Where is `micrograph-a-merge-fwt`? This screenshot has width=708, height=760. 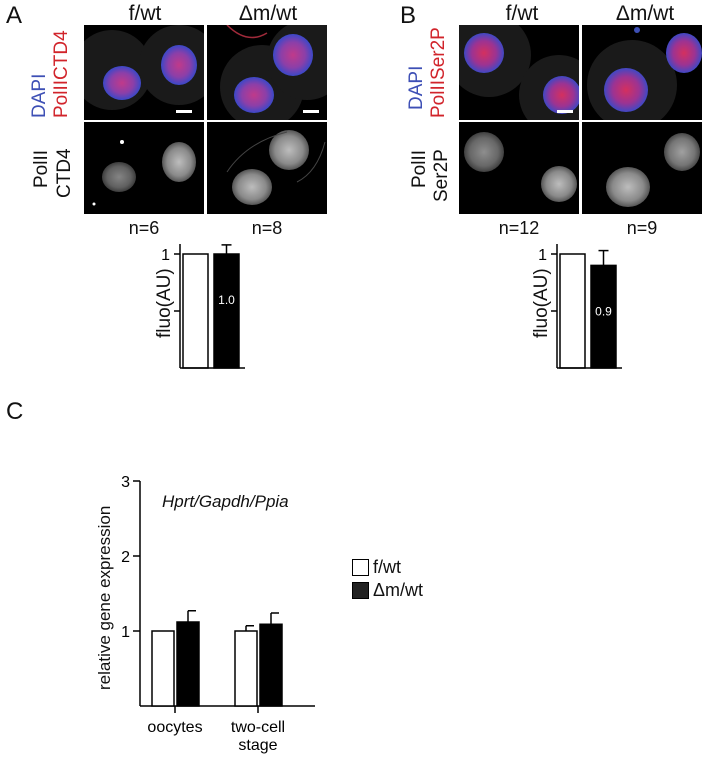
micrograph-a-merge-fwt is located at coordinates (144, 72).